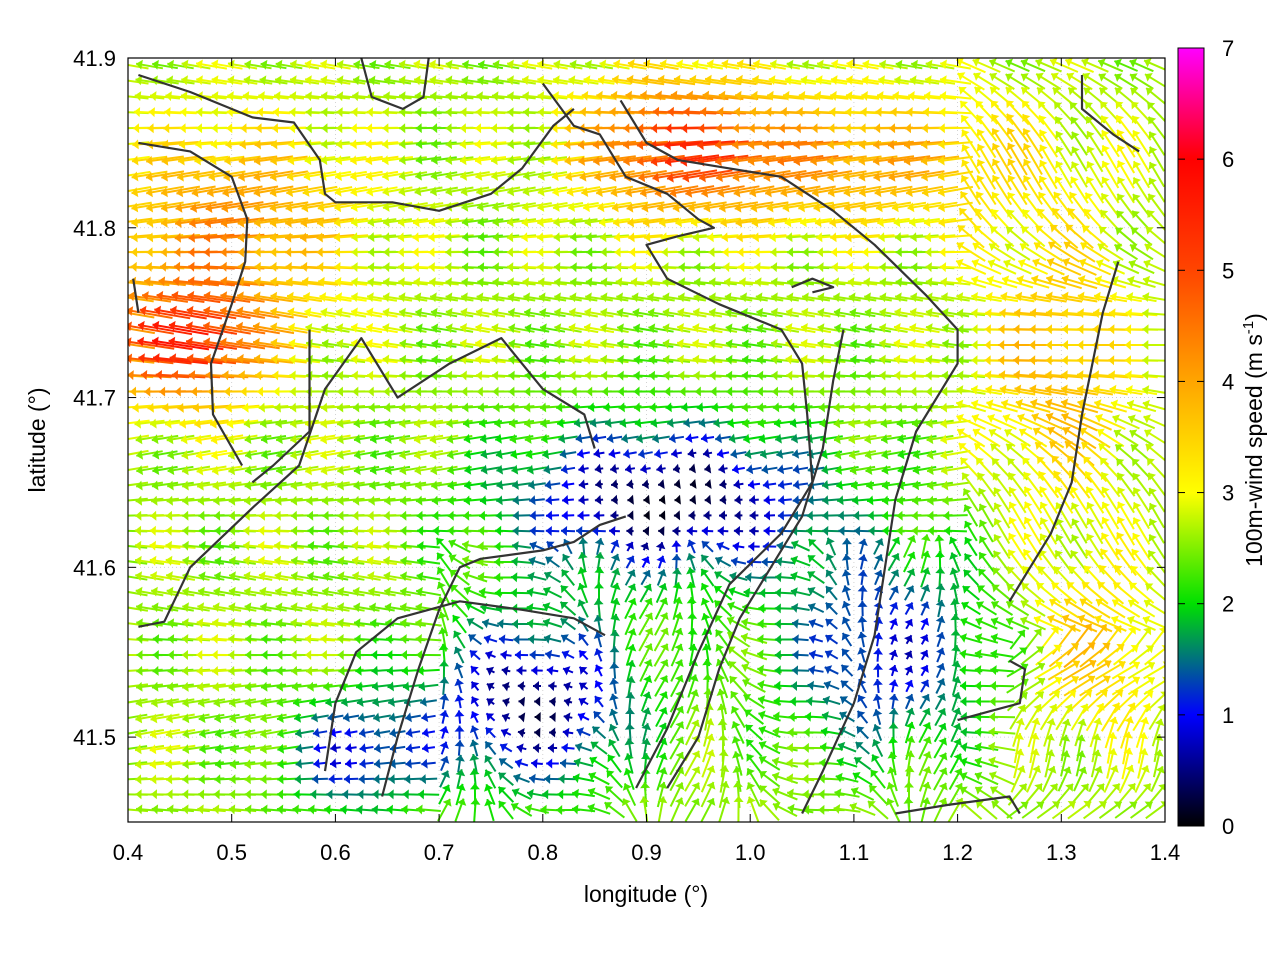 Image resolution: width=1280 pixels, height=960 pixels. What do you see at coordinates (94, 737) in the screenshot?
I see `y-tick-label: 41.5` at bounding box center [94, 737].